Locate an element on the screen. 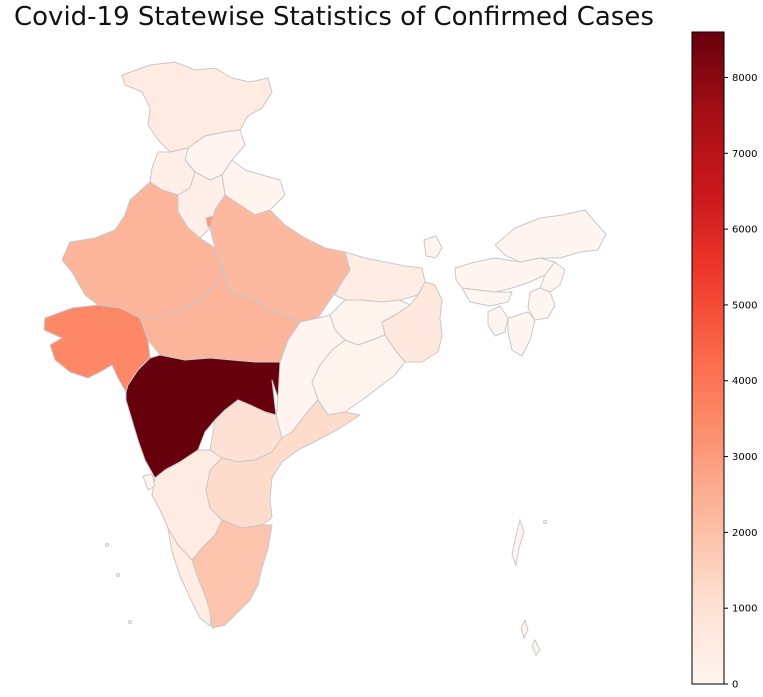  region-sikkim: Sikkim is located at coordinates (433, 247).